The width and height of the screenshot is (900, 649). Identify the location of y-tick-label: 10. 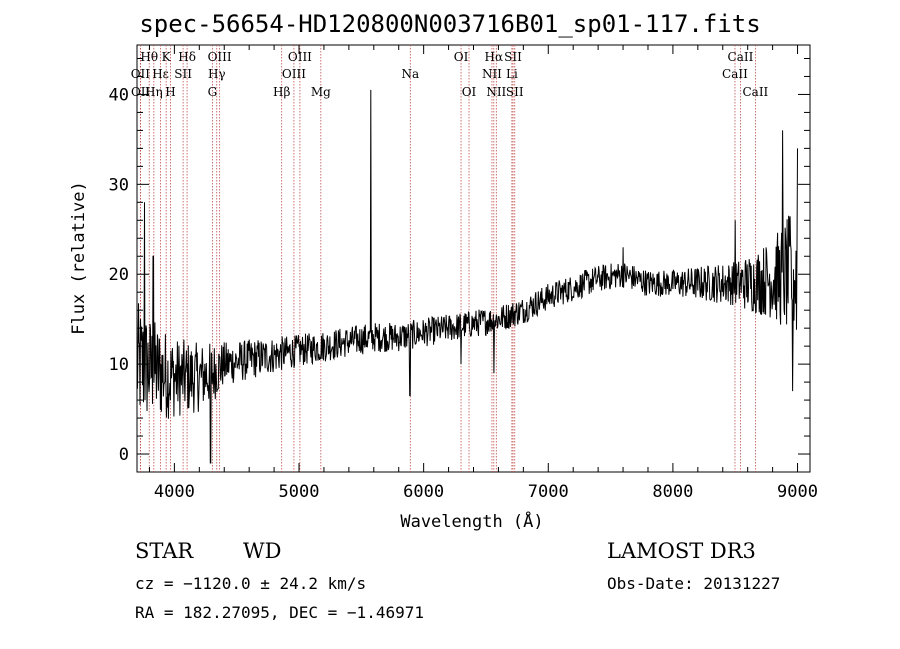
(119, 365).